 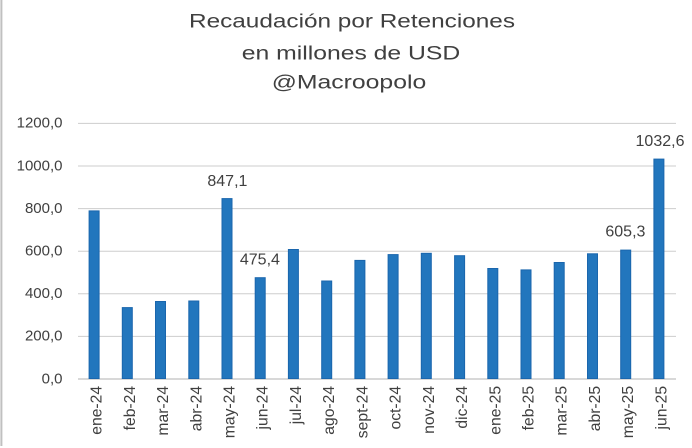 What do you see at coordinates (661, 408) in the screenshot?
I see `svg-text: jun-25` at bounding box center [661, 408].